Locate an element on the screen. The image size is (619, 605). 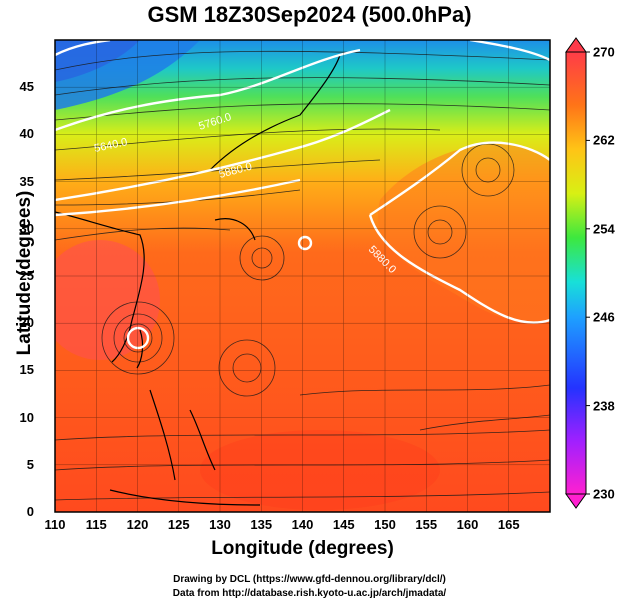
x-tick-label: 150 is located at coordinates (385, 524).